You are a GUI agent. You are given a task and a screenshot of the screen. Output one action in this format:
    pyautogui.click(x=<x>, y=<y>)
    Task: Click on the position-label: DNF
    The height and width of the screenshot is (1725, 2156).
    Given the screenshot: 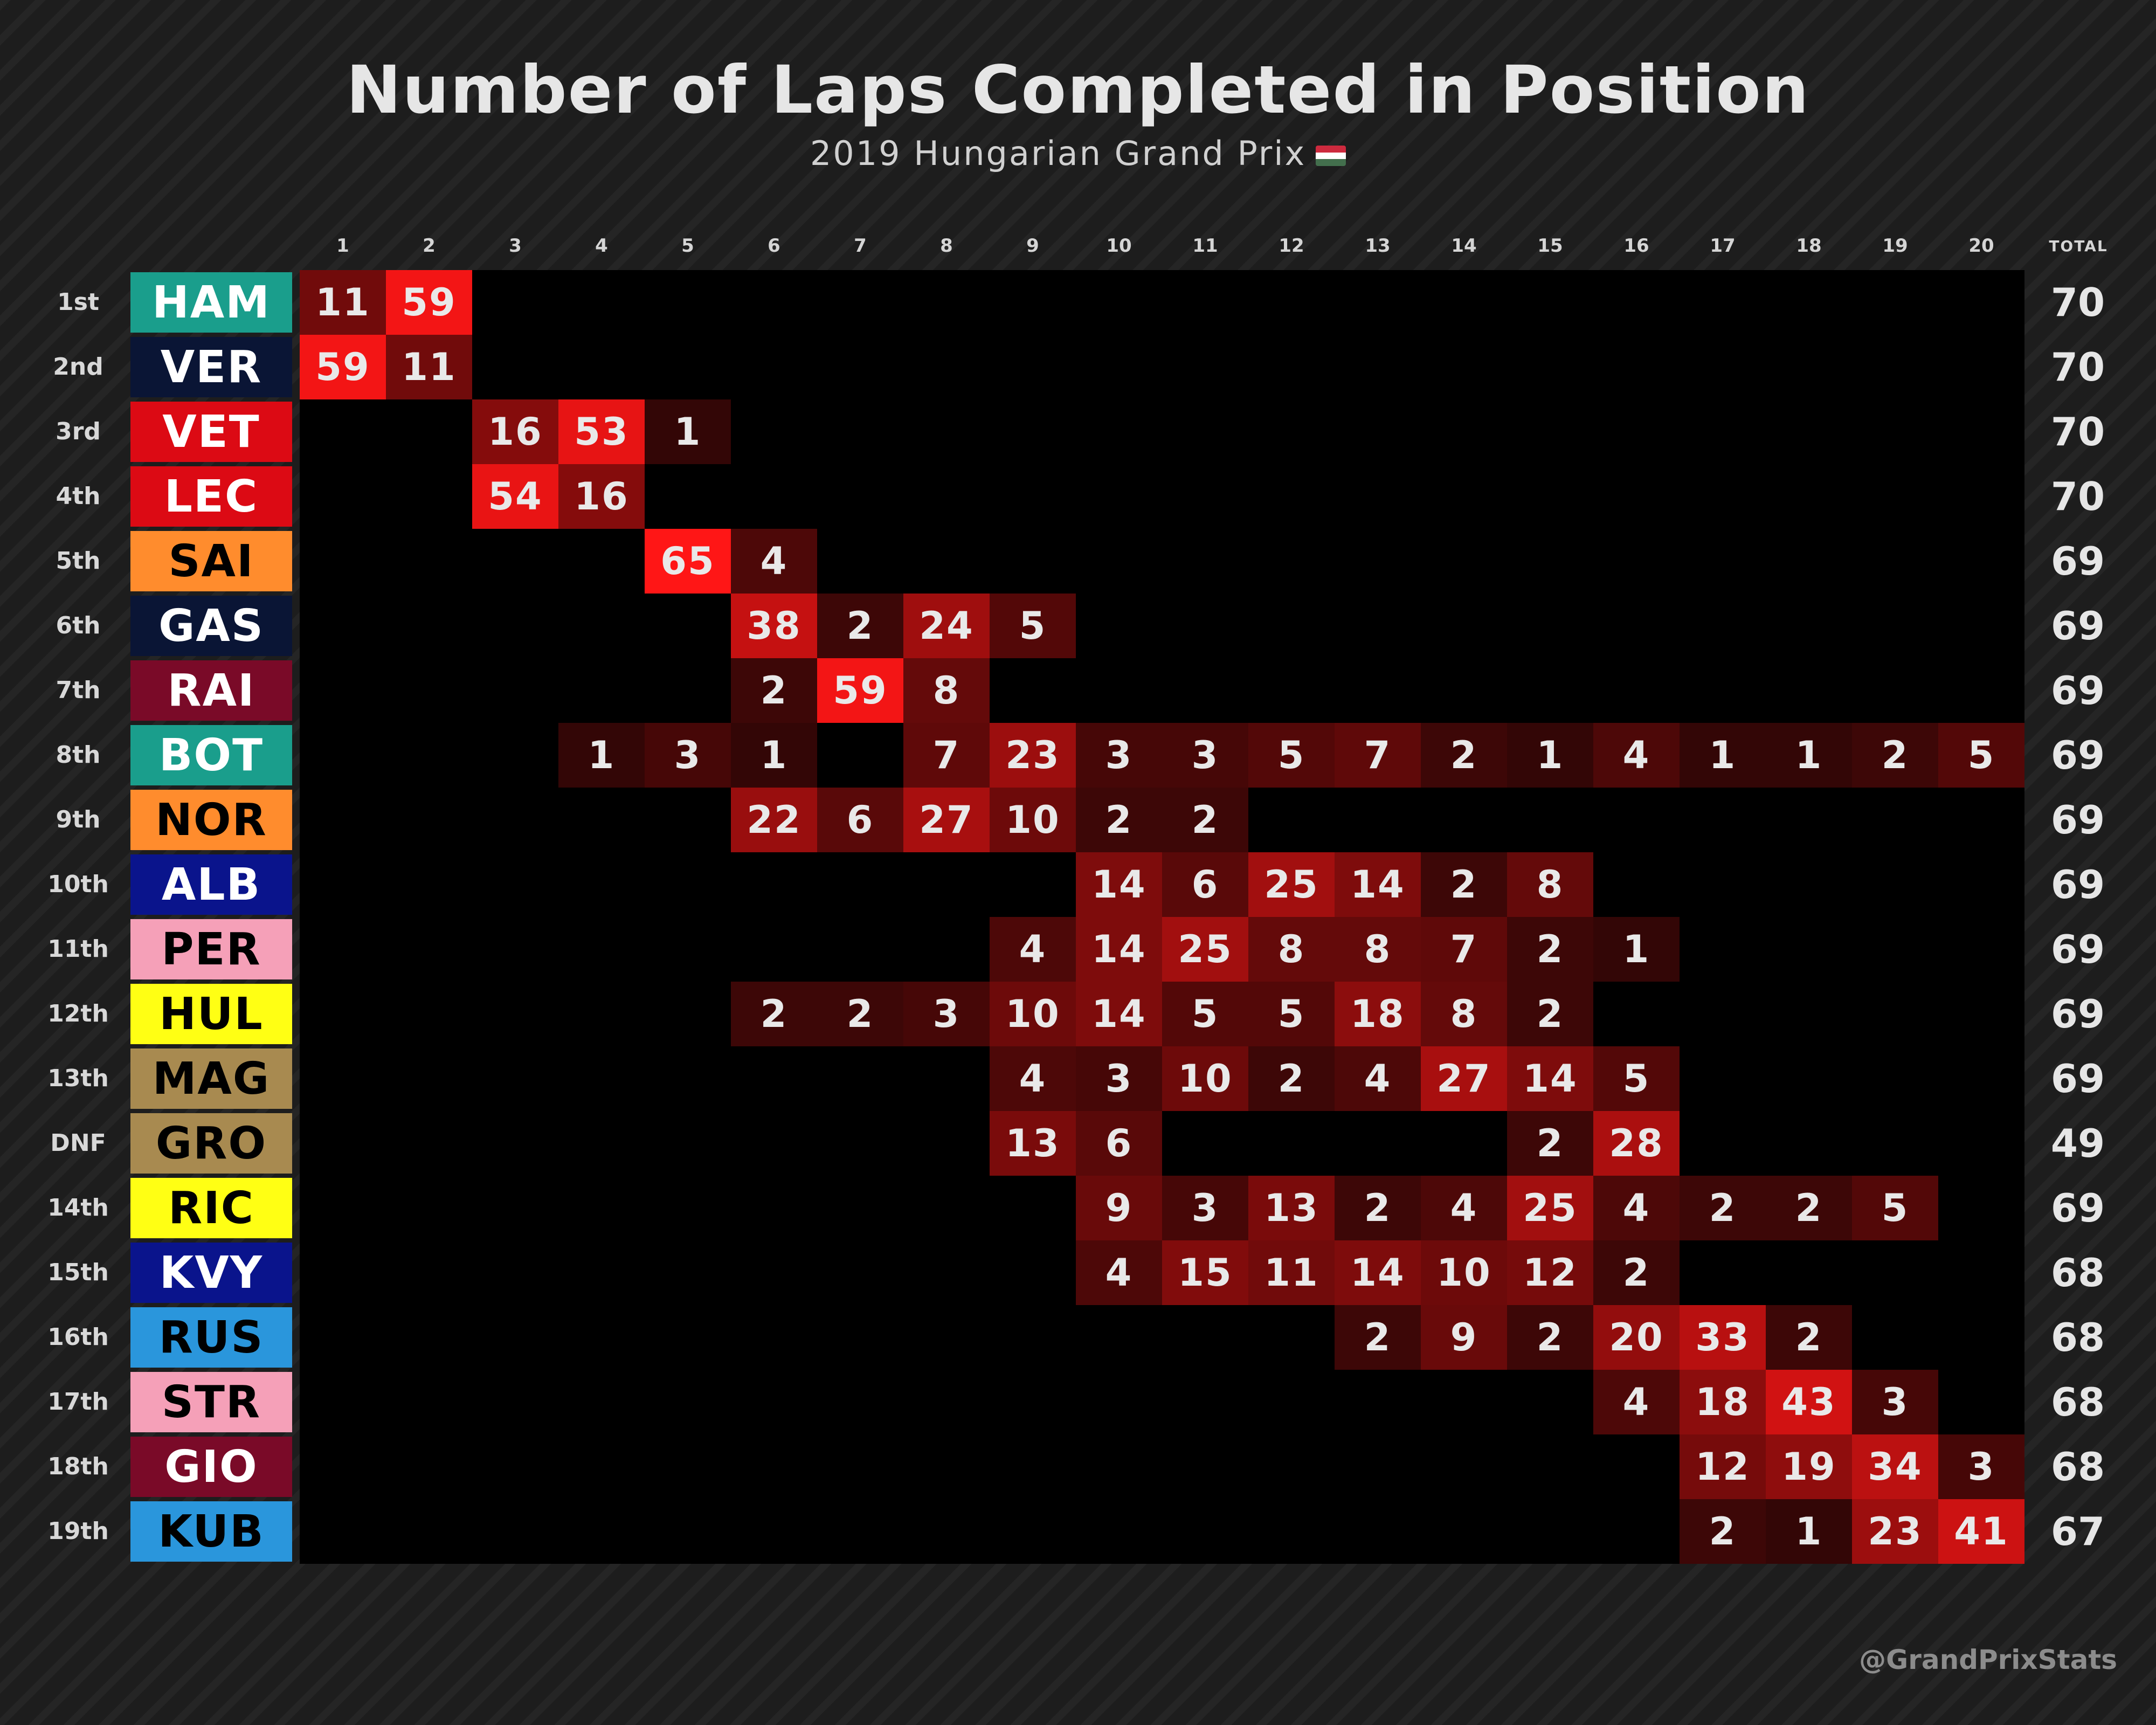 What is the action you would take?
    pyautogui.click(x=78, y=1143)
    